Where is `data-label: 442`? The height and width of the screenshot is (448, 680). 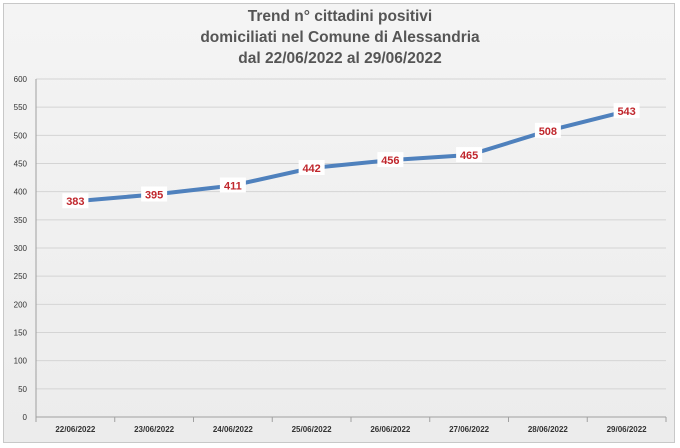
data-label: 442 is located at coordinates (311, 168).